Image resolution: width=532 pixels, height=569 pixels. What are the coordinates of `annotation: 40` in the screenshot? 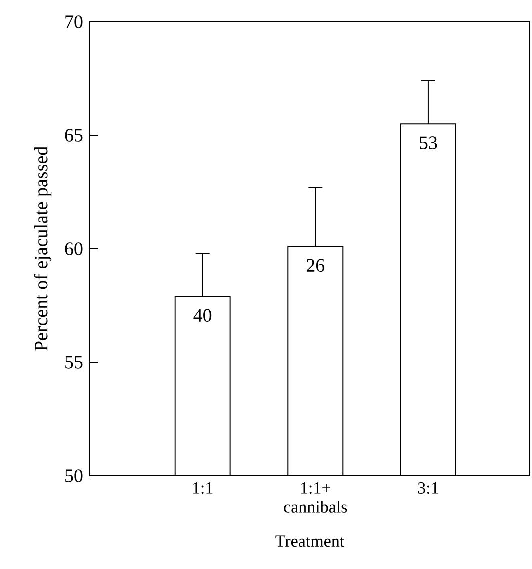 It's located at (203, 315).